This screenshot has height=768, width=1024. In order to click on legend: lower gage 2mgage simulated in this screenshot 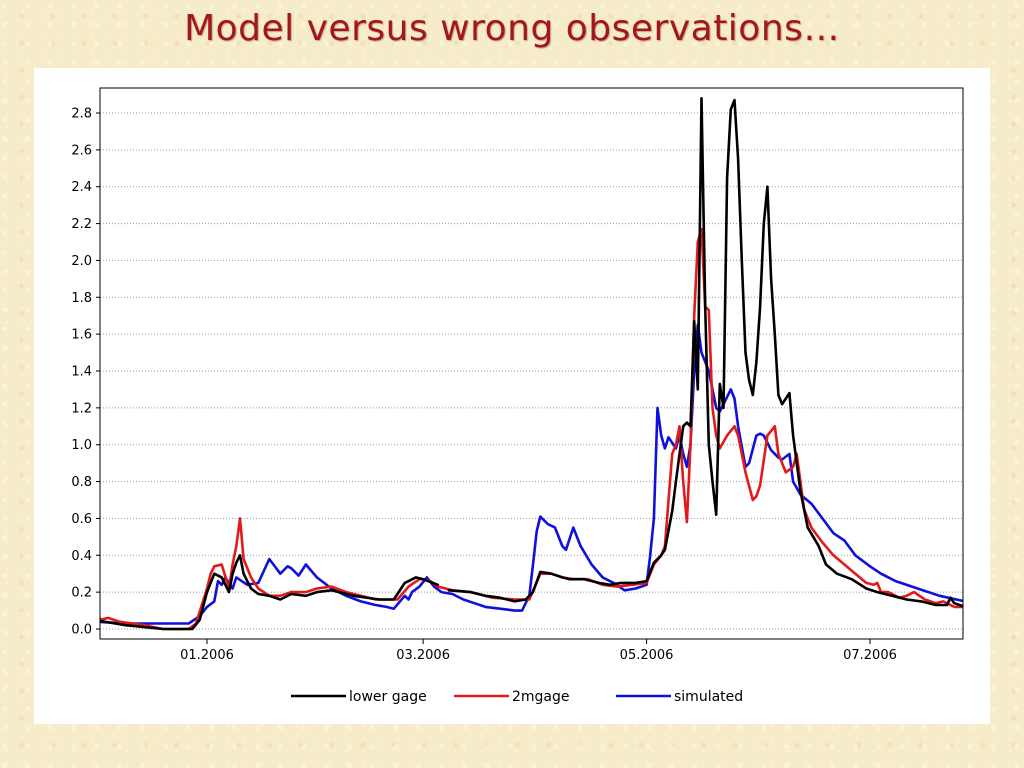, I will do `click(517, 697)`.